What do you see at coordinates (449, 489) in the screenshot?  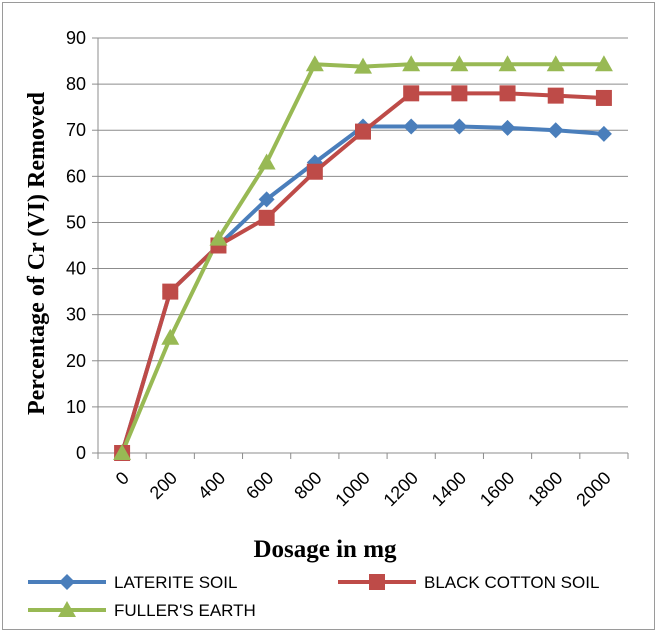 I see `x-tick-label: 1400` at bounding box center [449, 489].